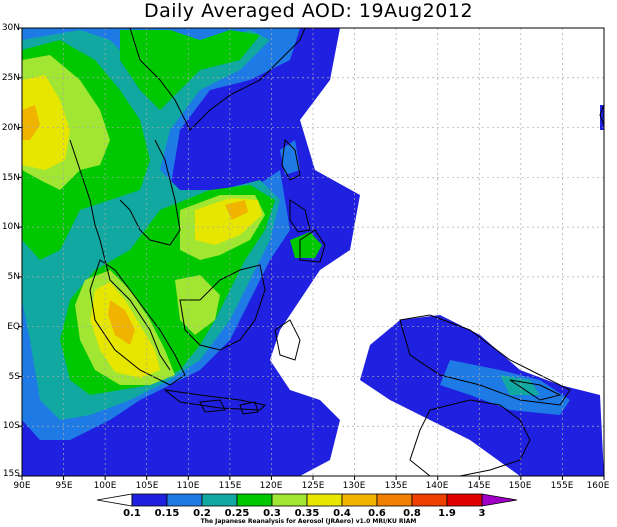  I want to click on map-title: Daily Averaged AOD: 19Aug2012, so click(308, 11).